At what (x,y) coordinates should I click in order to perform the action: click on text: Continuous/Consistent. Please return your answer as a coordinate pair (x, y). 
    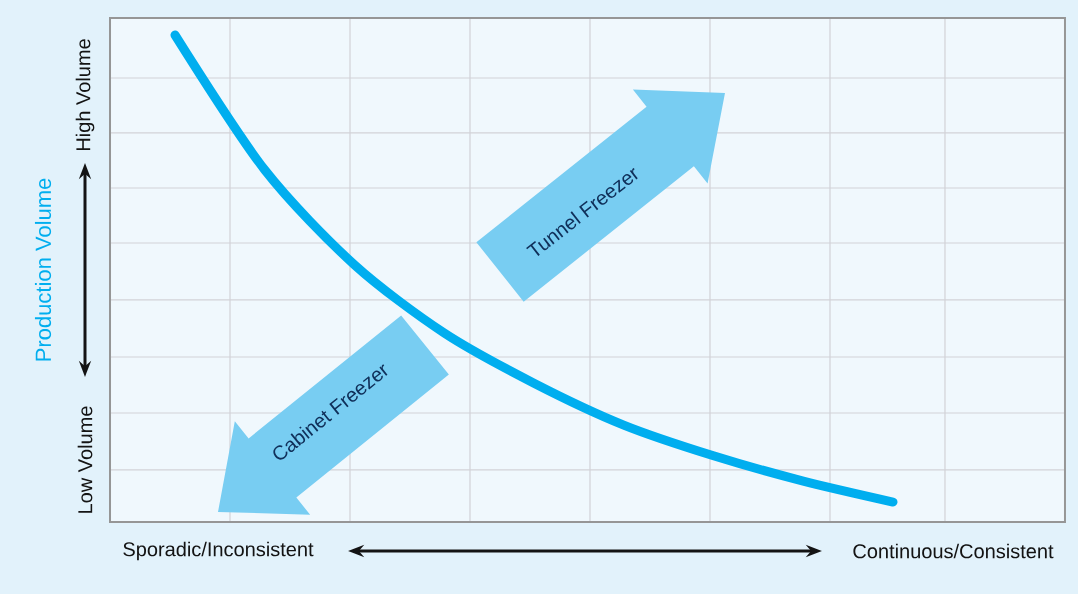
    Looking at the image, I should click on (953, 551).